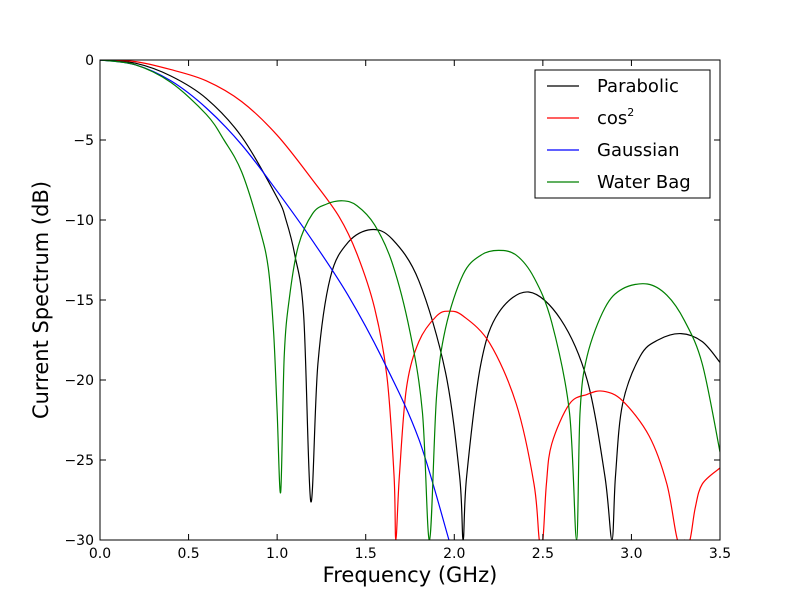  I want to click on y-axis-title: Current Spectrum (dB), so click(41, 300).